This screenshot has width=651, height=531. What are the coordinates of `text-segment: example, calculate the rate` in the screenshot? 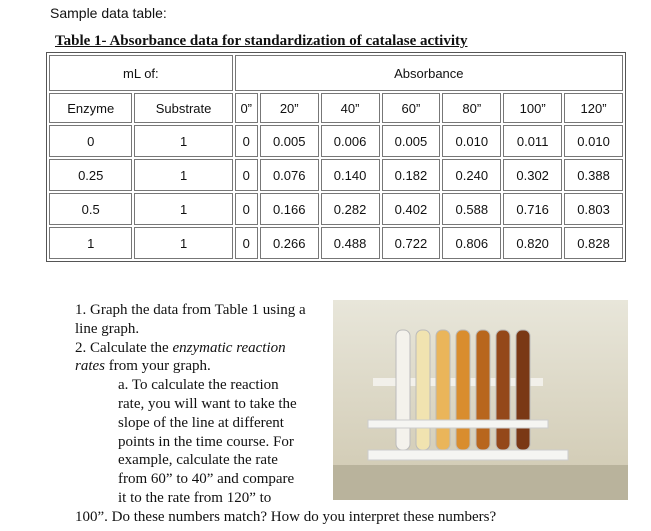 It's located at (198, 460).